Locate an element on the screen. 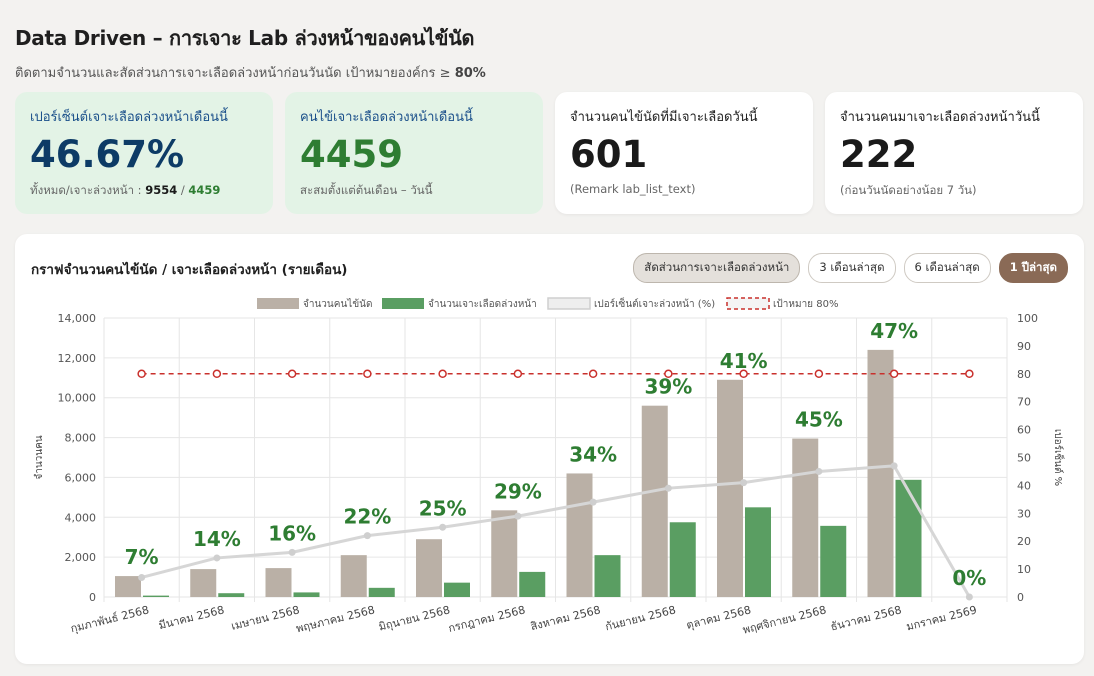 Image resolution: width=1094 pixels, height=676 pixels. y2-tick-label: 10 is located at coordinates (1024, 569).